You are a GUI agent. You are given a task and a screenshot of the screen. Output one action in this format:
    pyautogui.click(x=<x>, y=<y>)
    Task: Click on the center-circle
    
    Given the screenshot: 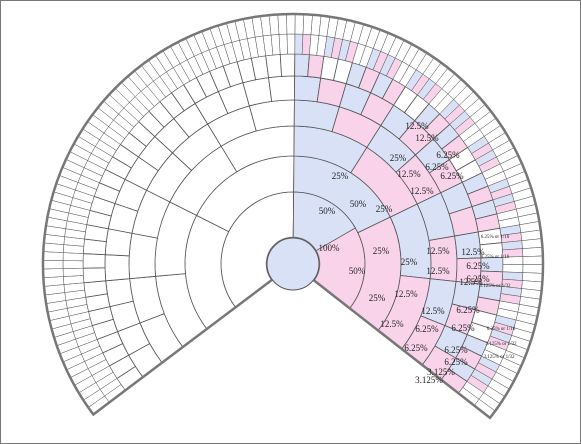 What is the action you would take?
    pyautogui.click(x=293, y=264)
    